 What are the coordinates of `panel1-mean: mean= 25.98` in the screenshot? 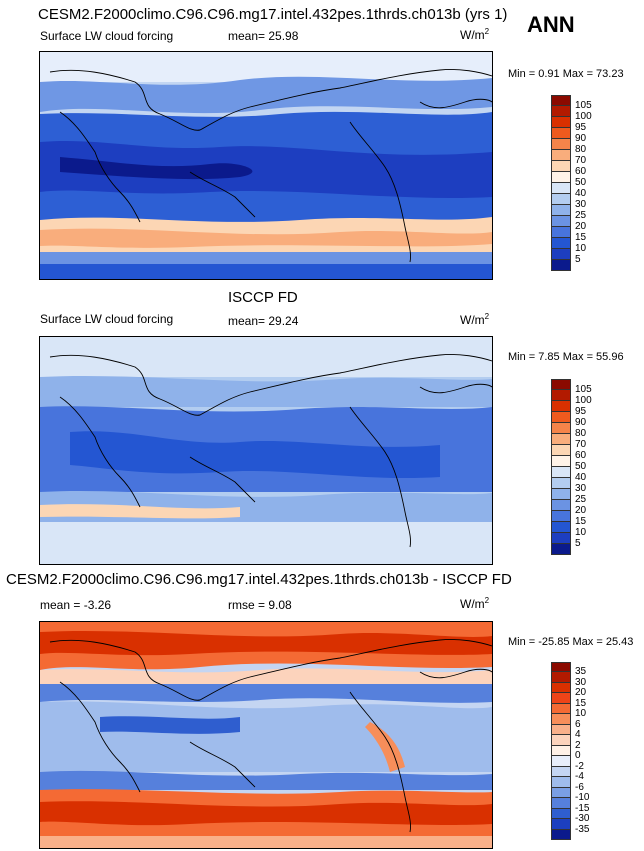 It's located at (263, 36).